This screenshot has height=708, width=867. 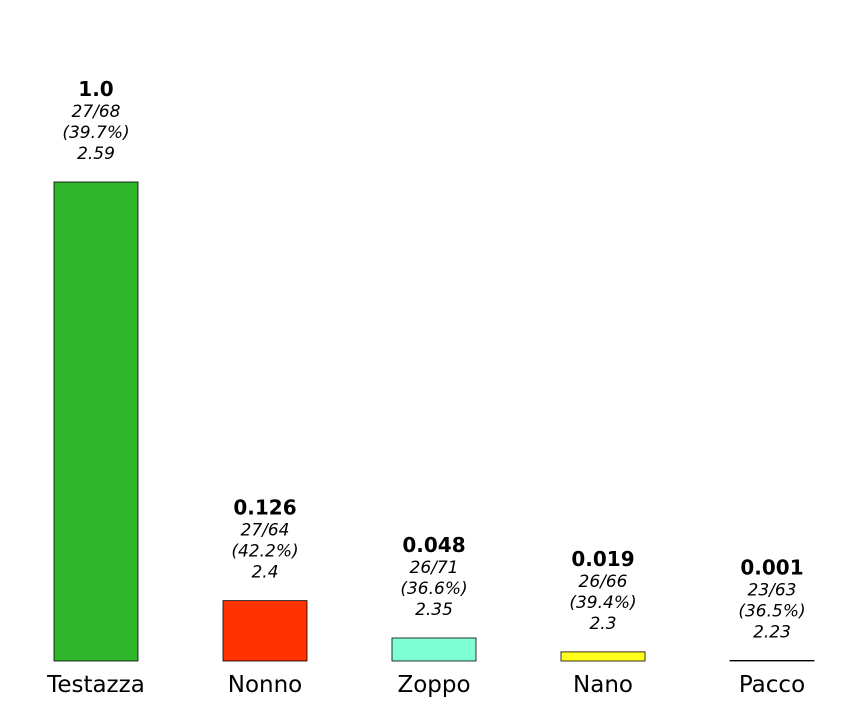 I want to click on category-label: Pacco, so click(x=772, y=685).